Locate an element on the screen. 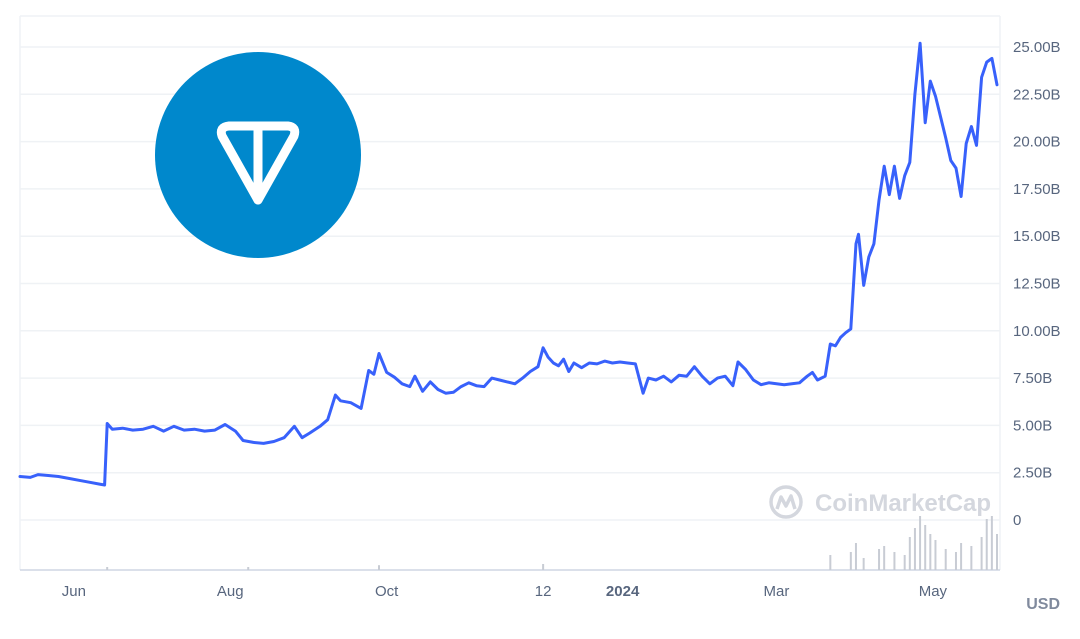 The image size is (1080, 639). y-tick-label: 17.50B is located at coordinates (1037, 189).